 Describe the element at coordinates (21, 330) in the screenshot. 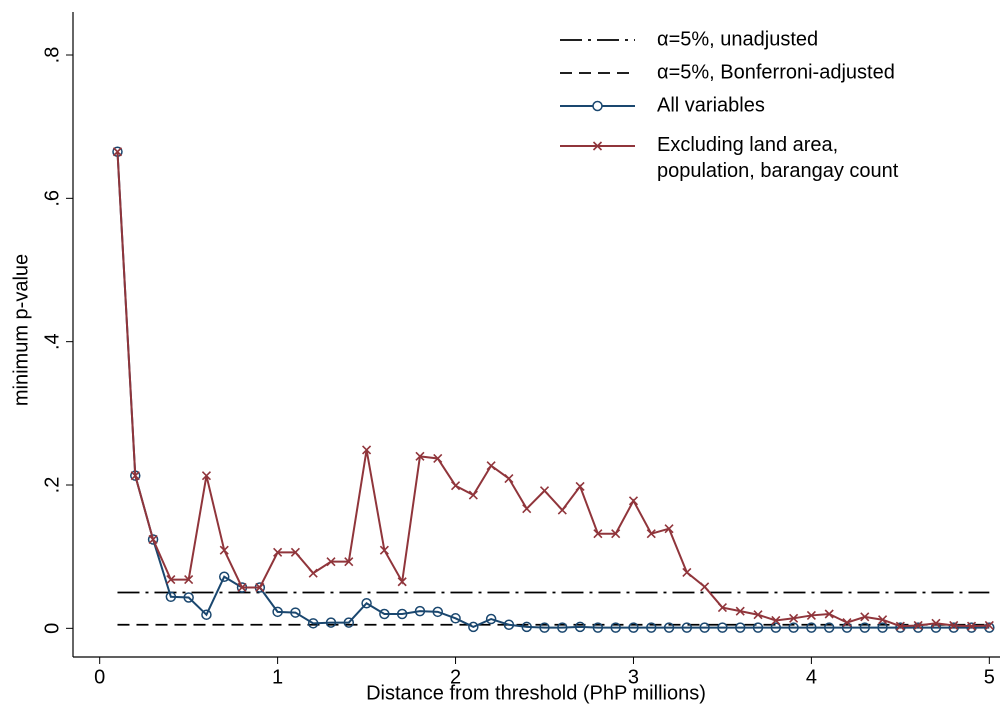

I see `y-axis-label: minimum p-value` at that location.